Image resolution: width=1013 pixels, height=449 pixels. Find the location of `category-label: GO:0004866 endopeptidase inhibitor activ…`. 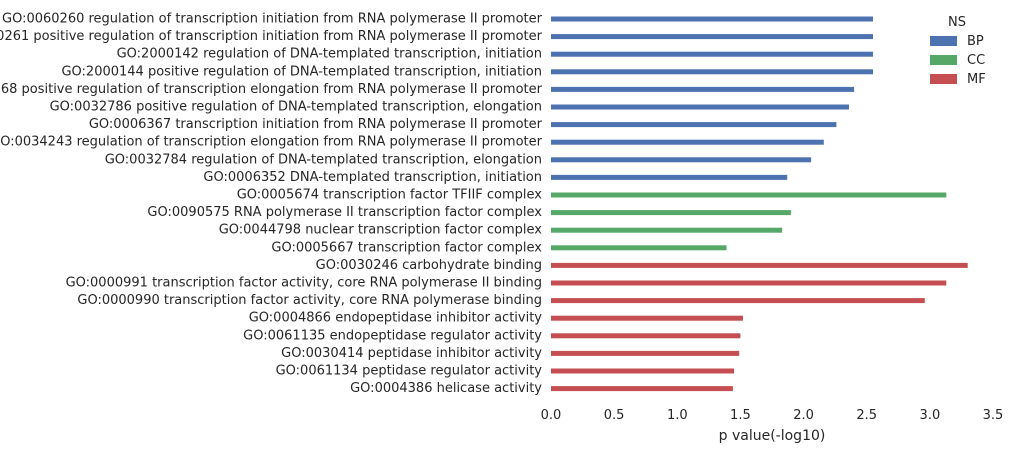

category-label: GO:0004866 endopeptidase inhibitor activ… is located at coordinates (396, 318).